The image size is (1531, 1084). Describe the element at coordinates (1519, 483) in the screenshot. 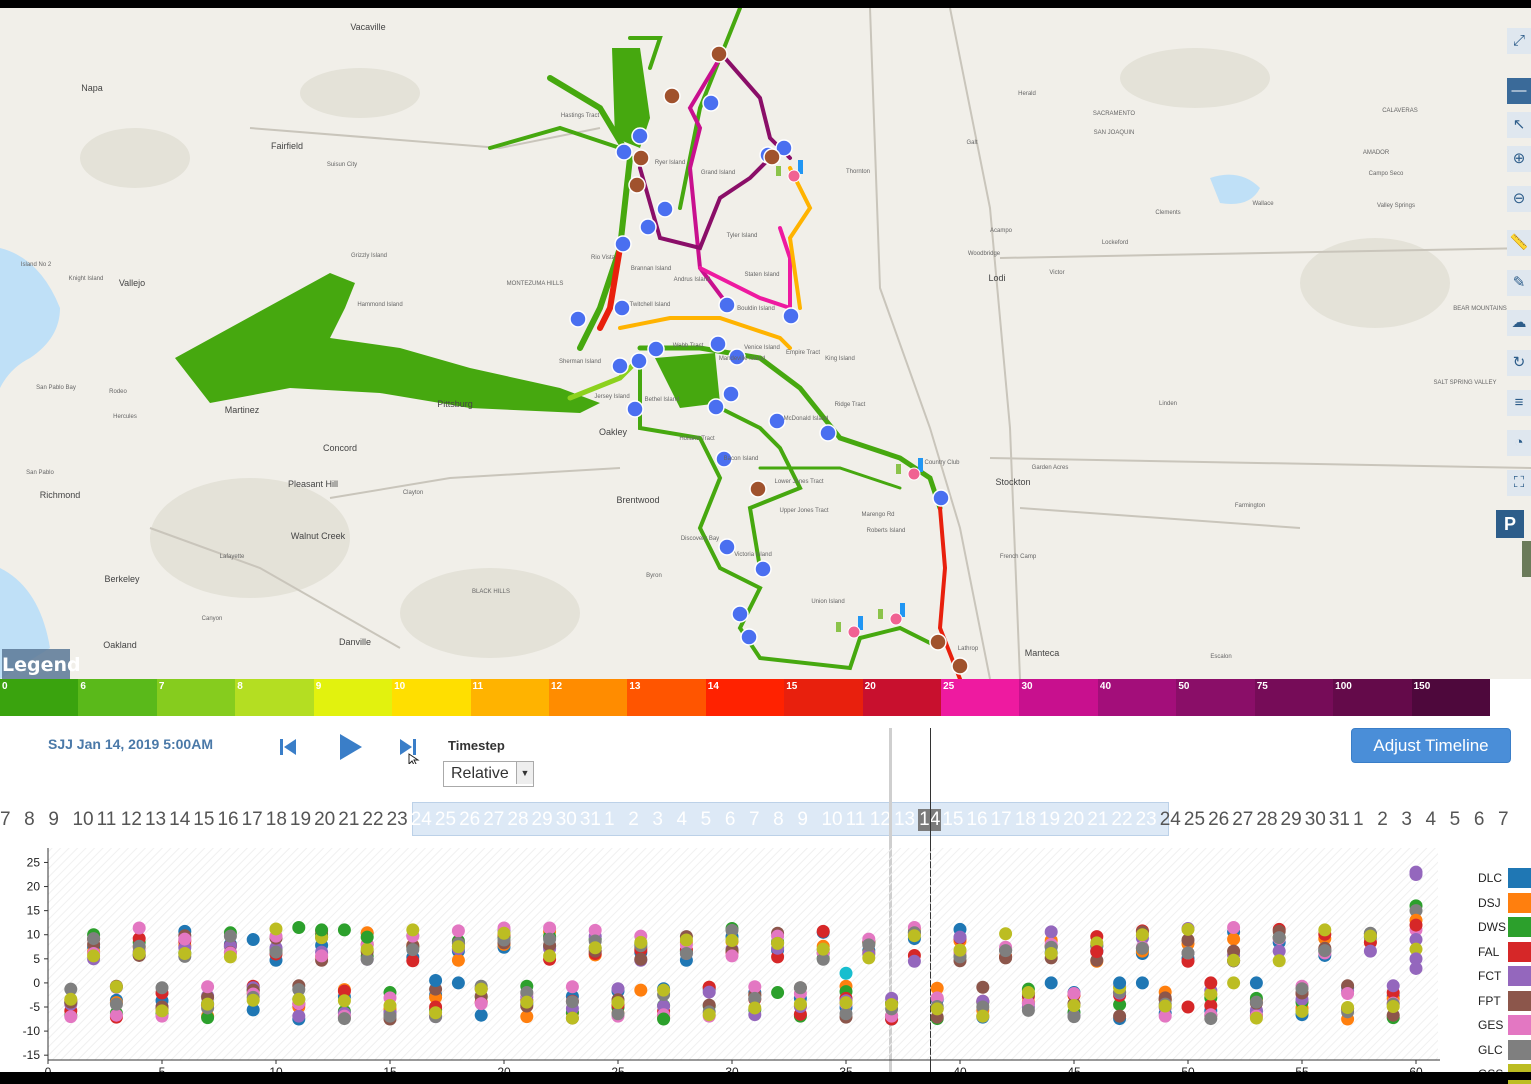

I see `box-select-icon: ⛶` at that location.